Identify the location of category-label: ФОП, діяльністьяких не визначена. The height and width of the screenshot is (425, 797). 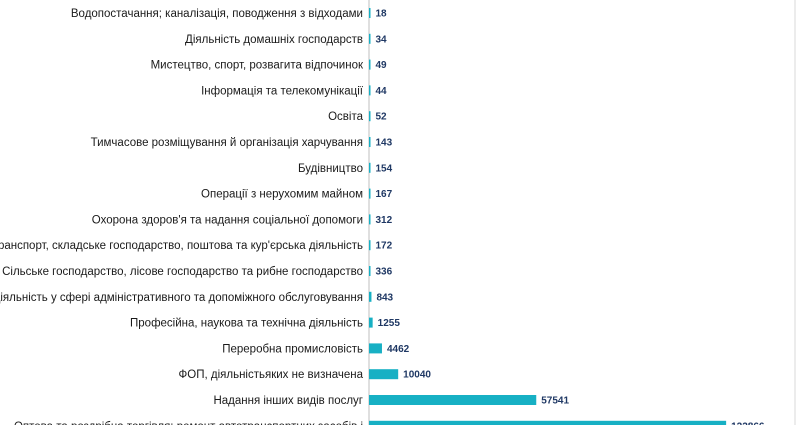
(271, 375).